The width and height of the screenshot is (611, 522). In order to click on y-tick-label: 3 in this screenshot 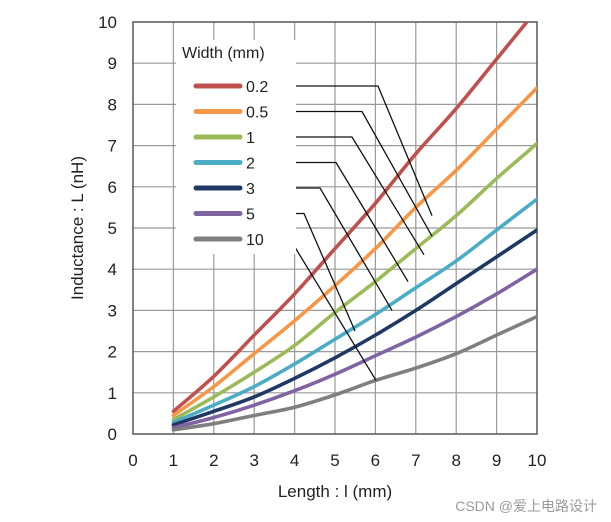, I will do `click(112, 310)`.